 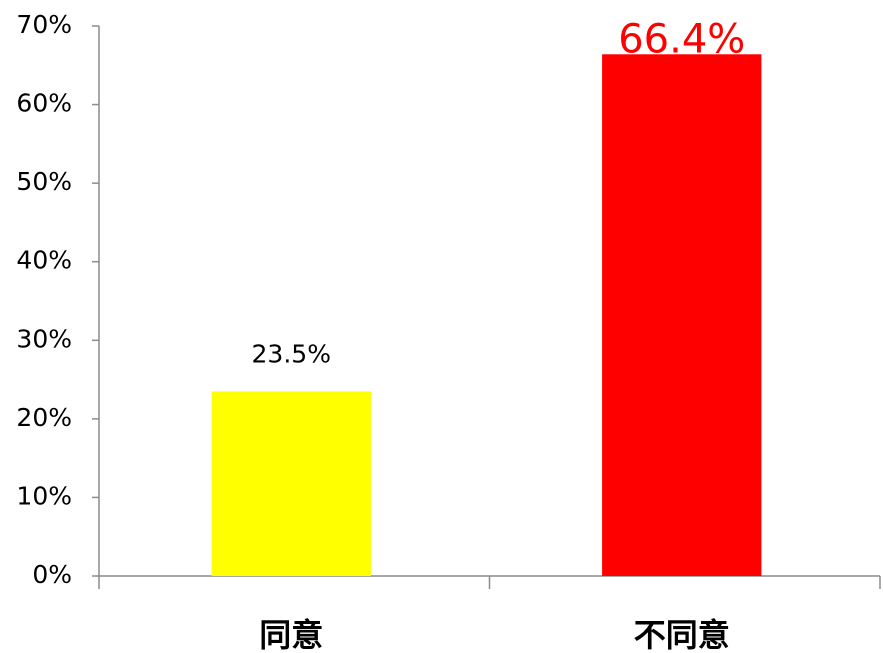 I want to click on y-tick-label: 0%, so click(x=52, y=574).